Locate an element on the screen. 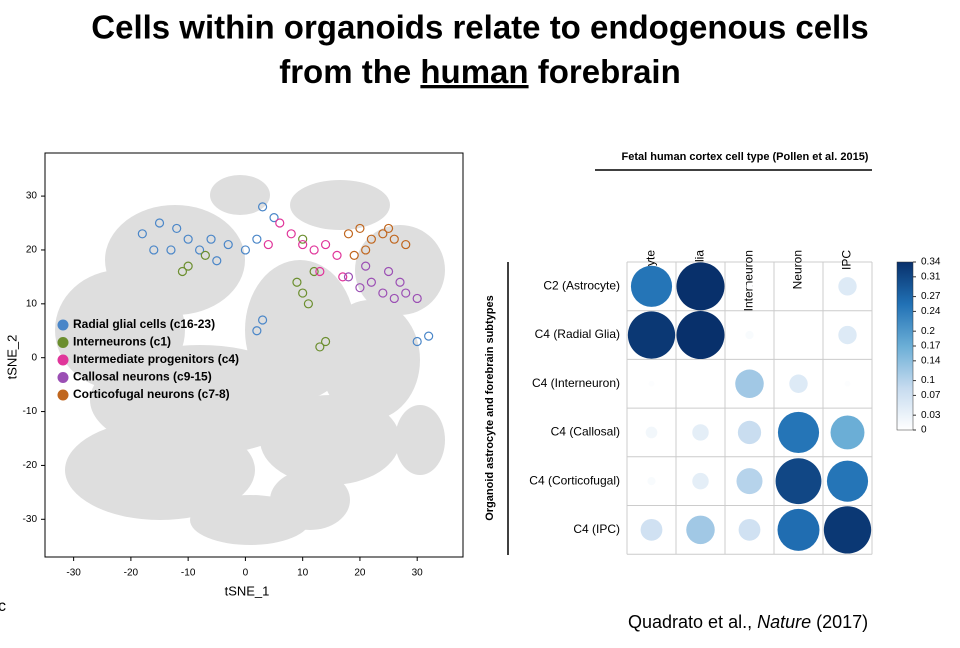 This screenshot has width=960, height=648. colorbar-tick-label: 0.34 is located at coordinates (931, 262).